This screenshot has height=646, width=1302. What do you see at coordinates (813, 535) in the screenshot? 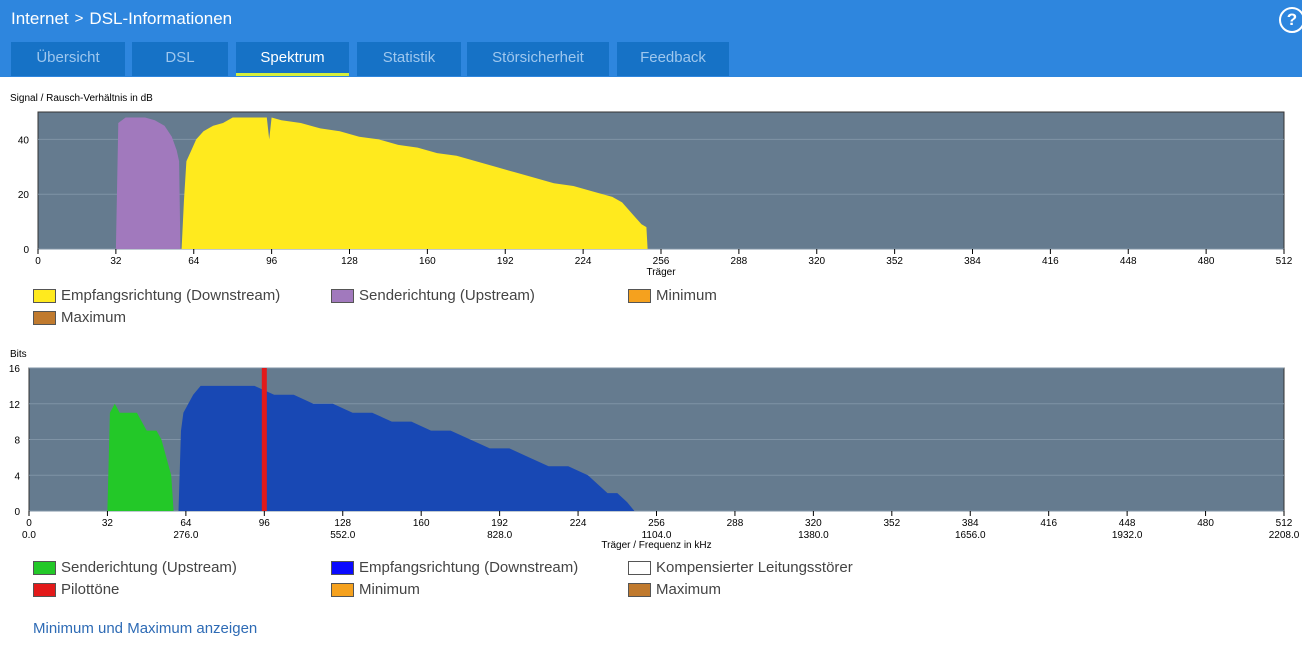
I see `x-tick-khz-label: 1380.0` at bounding box center [813, 535].